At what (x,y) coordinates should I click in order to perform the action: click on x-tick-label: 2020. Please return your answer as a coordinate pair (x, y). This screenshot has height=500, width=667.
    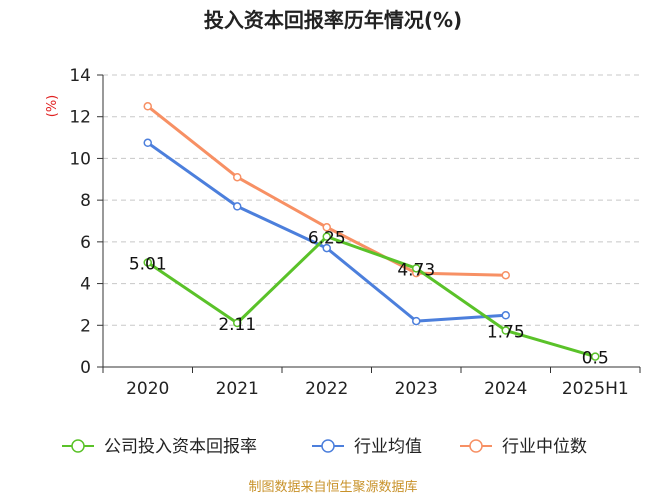
    Looking at the image, I should click on (147, 389).